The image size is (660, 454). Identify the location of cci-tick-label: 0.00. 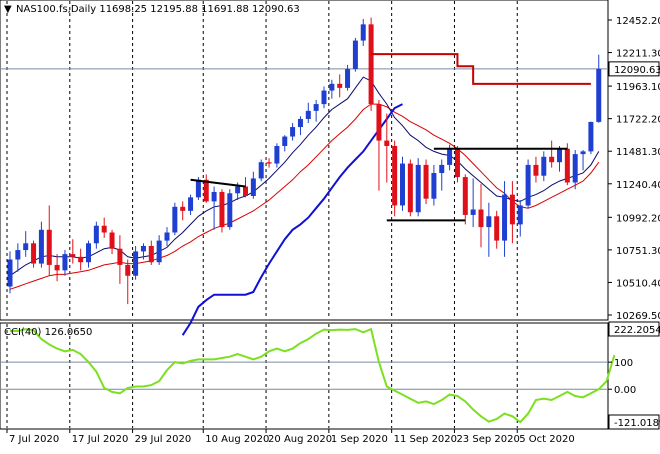
(625, 390).